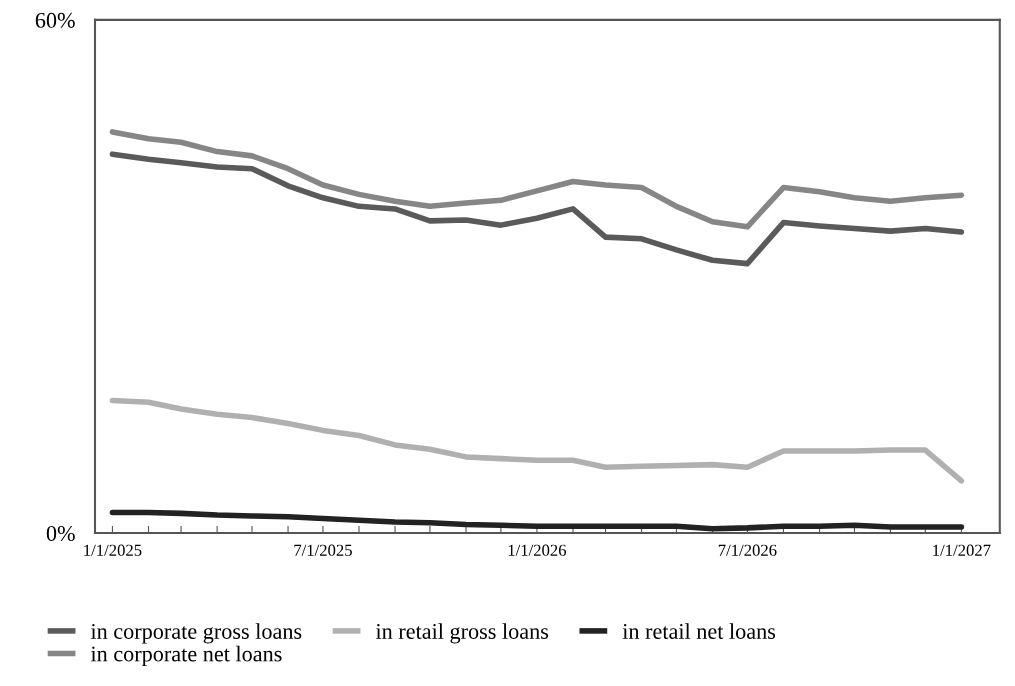 The width and height of the screenshot is (1015, 686). What do you see at coordinates (962, 550) in the screenshot?
I see `x-tick-label: 1/1/2027` at bounding box center [962, 550].